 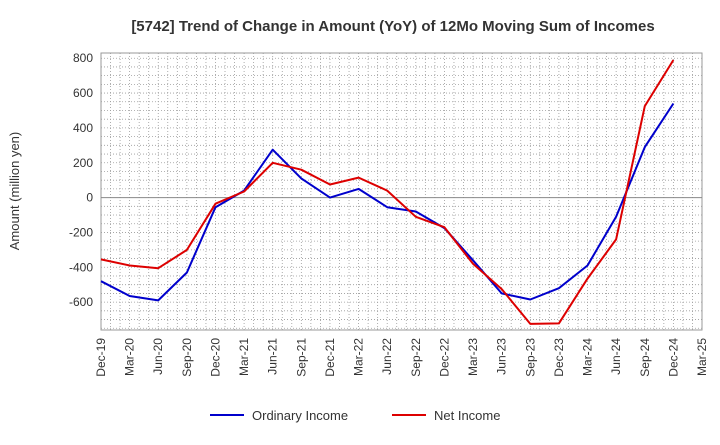 What do you see at coordinates (158, 356) in the screenshot?
I see `x-tick-label: Jun-20` at bounding box center [158, 356].